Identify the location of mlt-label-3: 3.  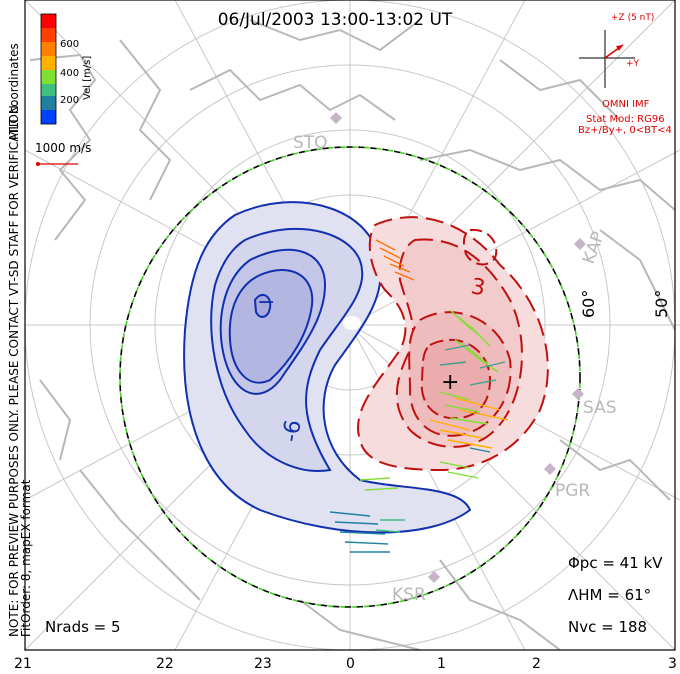
(672, 664).